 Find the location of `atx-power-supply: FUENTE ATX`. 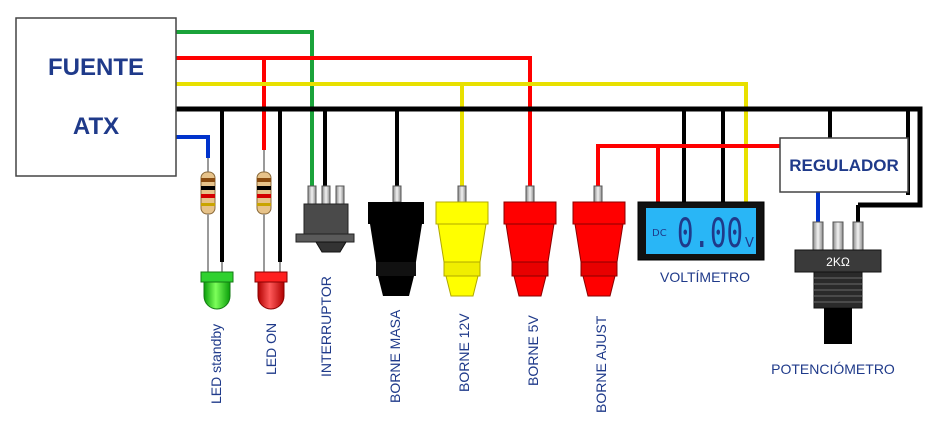

atx-power-supply: FUENTE ATX is located at coordinates (96, 97).